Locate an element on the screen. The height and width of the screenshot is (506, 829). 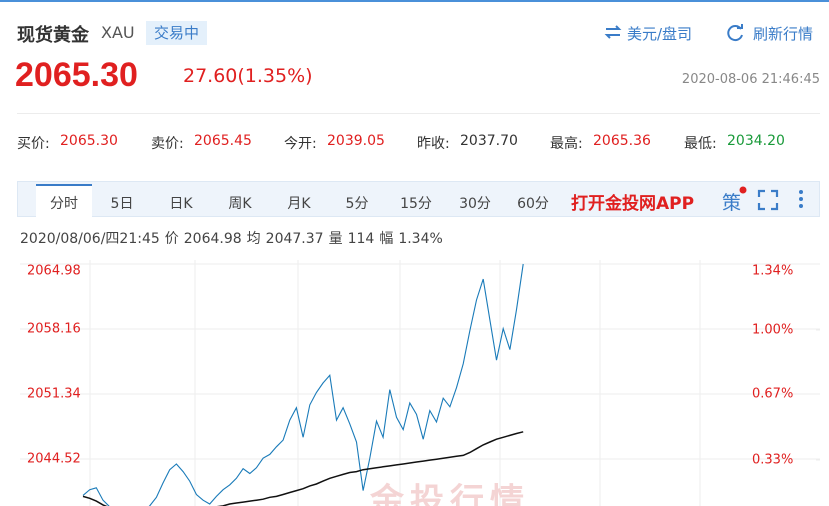
fullscreen-button is located at coordinates (768, 200).